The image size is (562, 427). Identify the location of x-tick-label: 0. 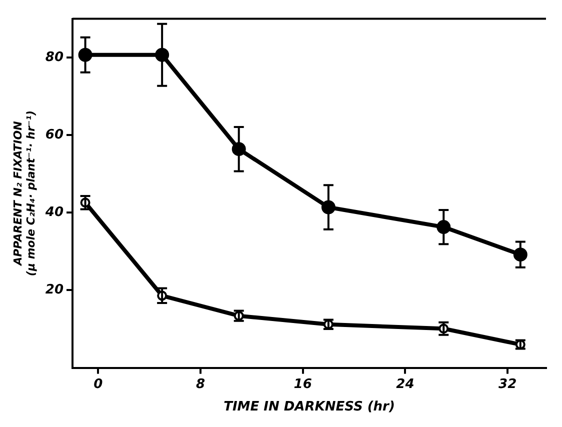
(98, 384).